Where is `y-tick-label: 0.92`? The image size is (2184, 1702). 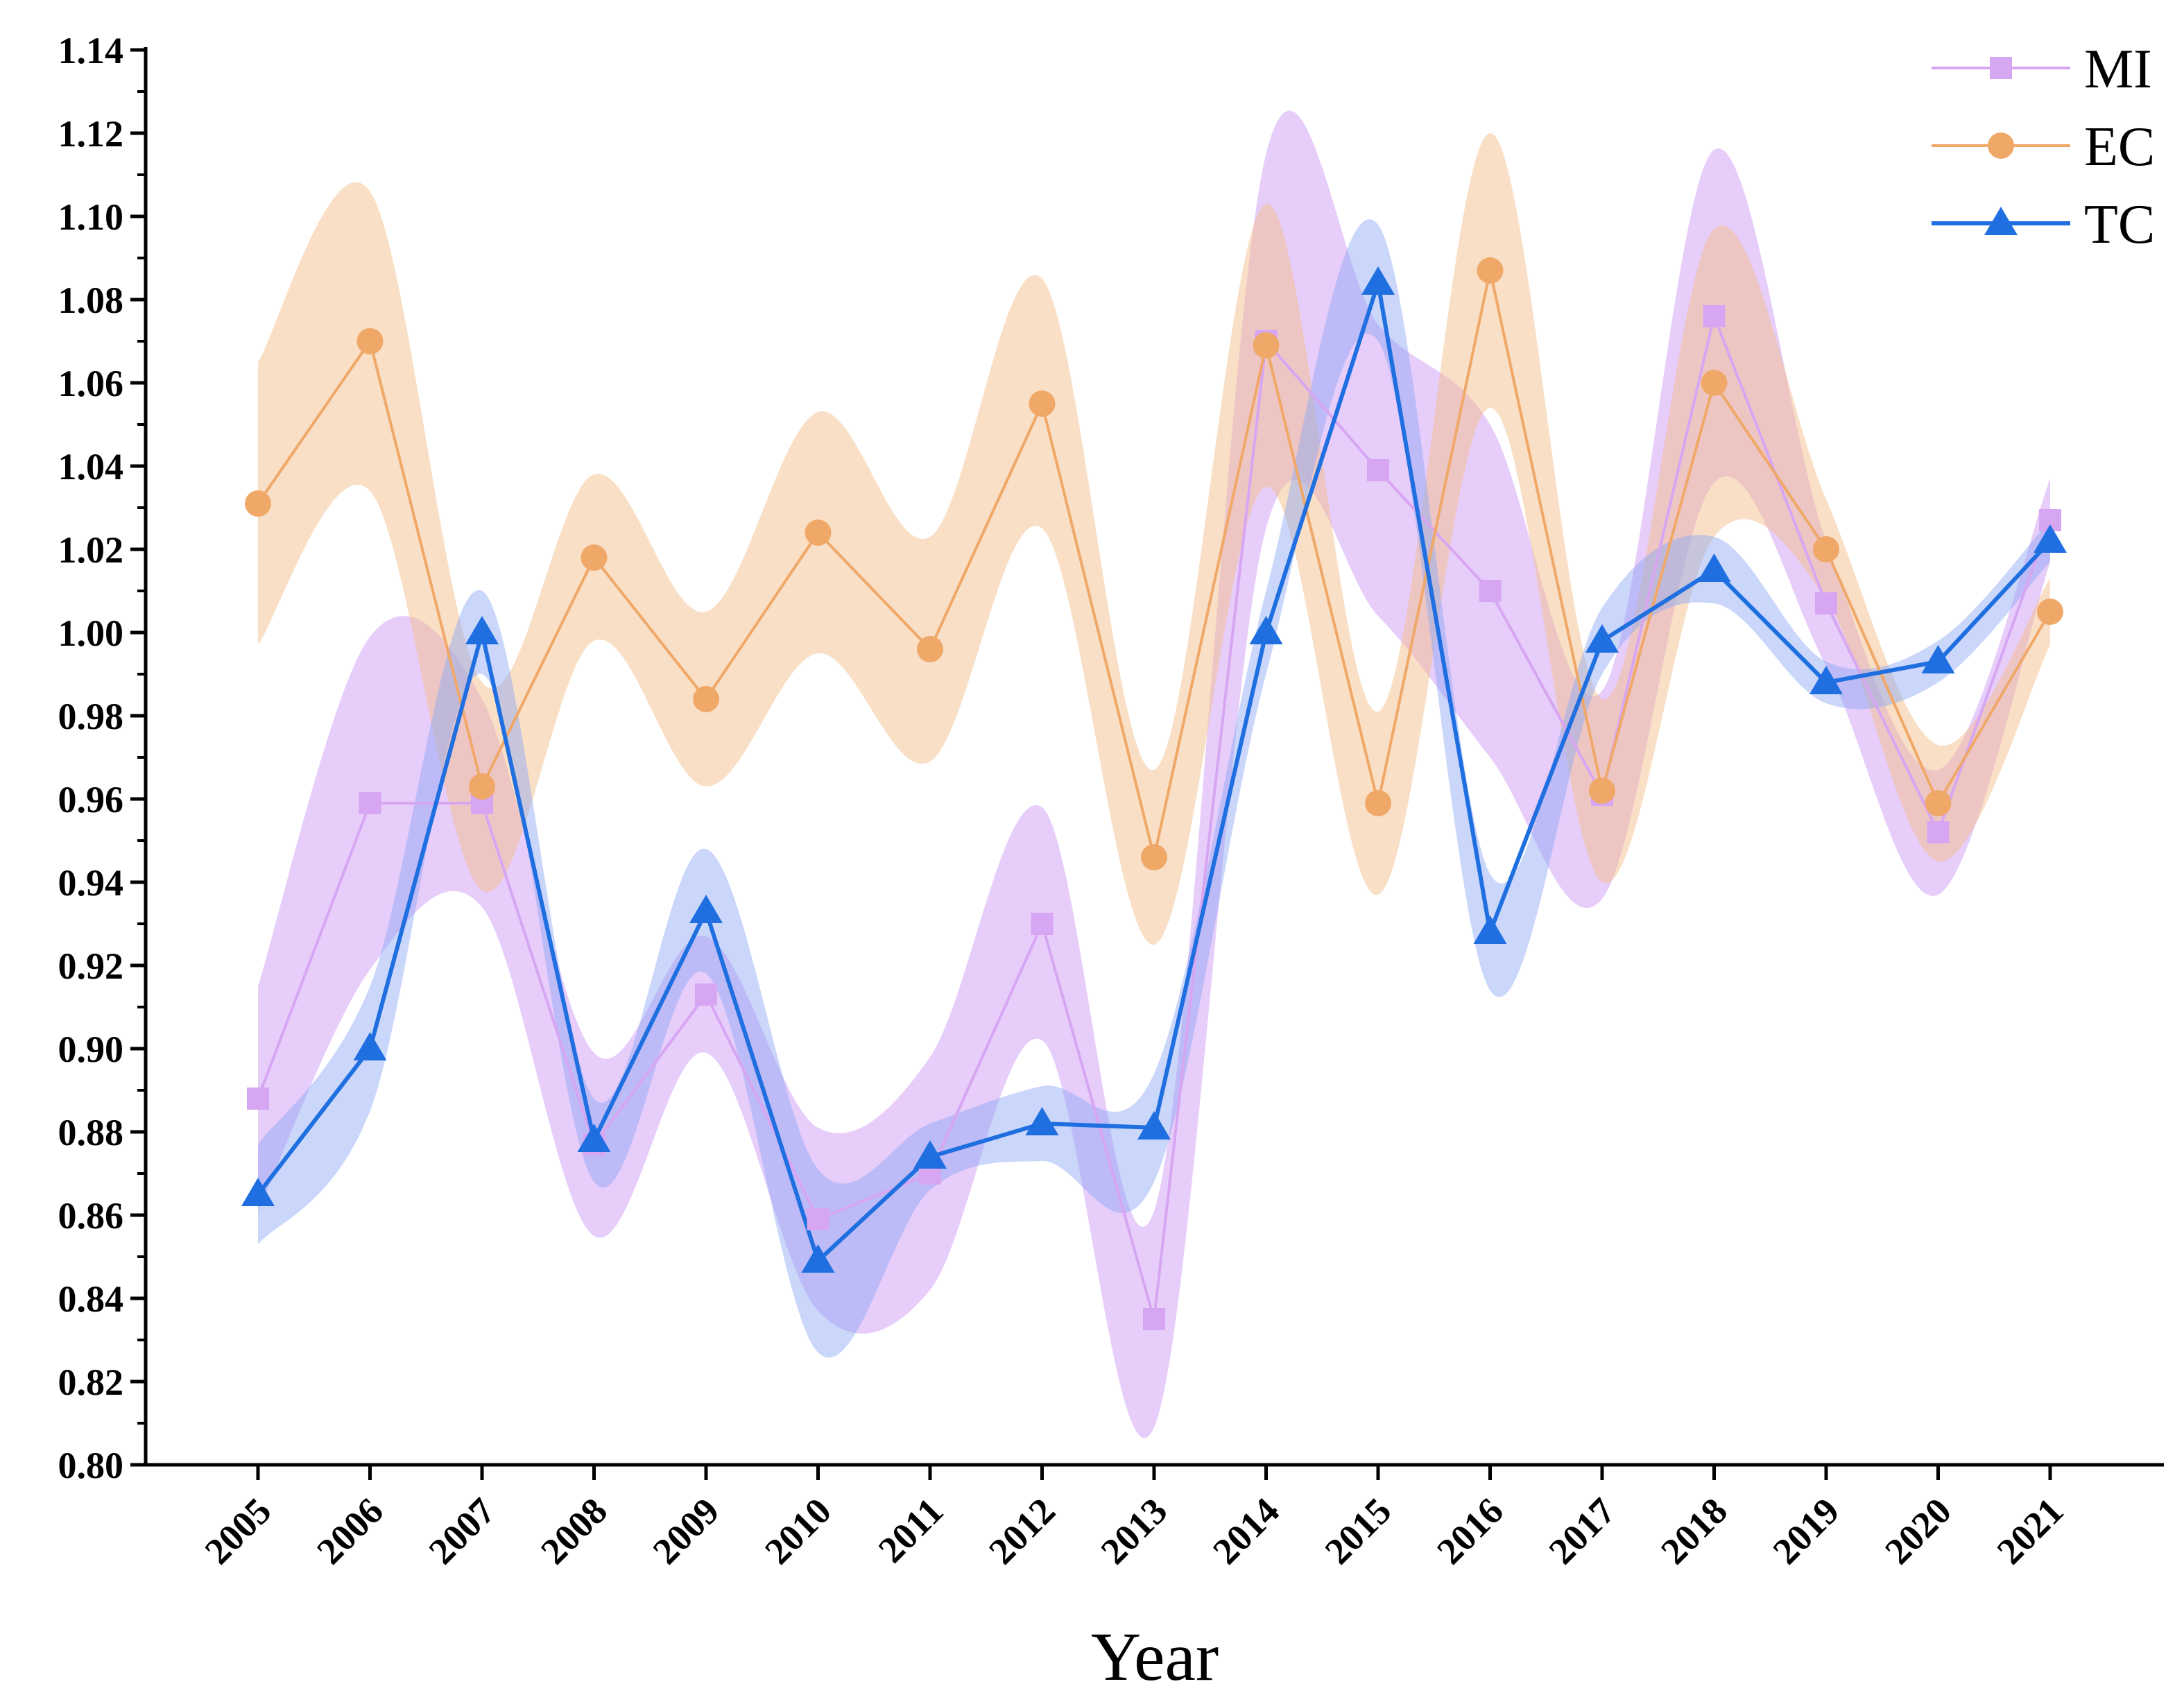
y-tick-label: 0.92 is located at coordinates (91, 966).